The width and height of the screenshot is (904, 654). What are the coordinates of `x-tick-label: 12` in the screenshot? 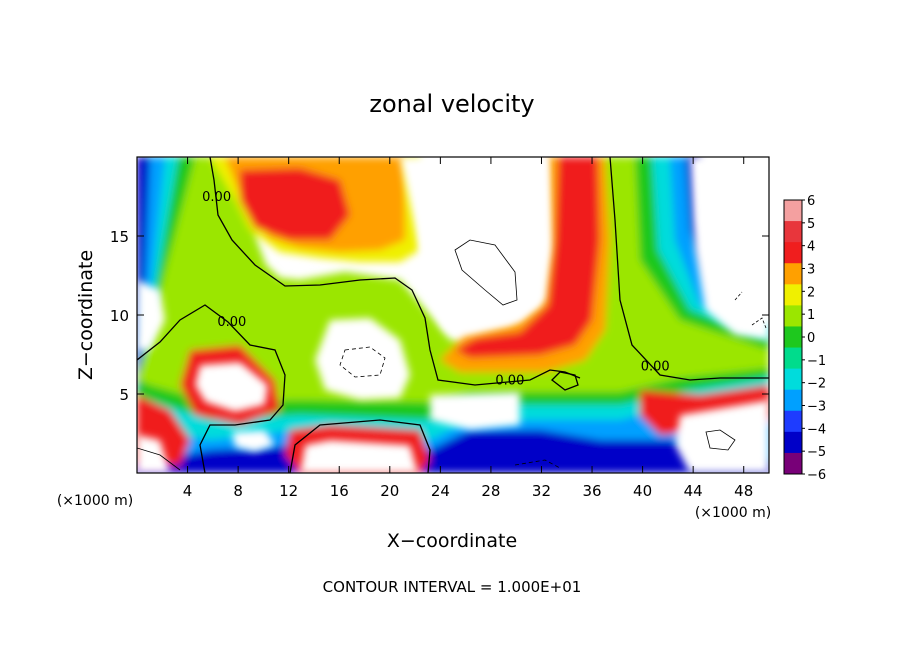 It's located at (288, 491).